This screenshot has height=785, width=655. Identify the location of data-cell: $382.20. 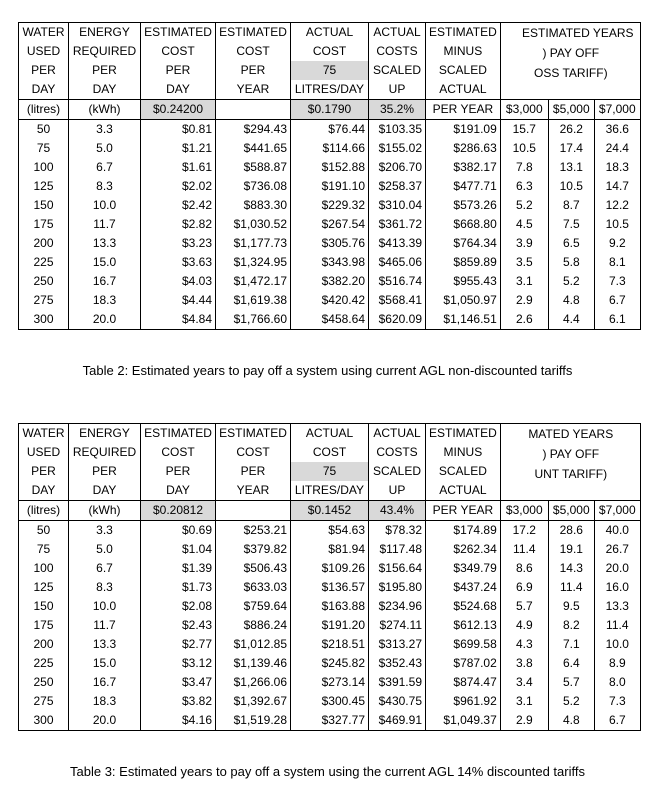
(329, 281).